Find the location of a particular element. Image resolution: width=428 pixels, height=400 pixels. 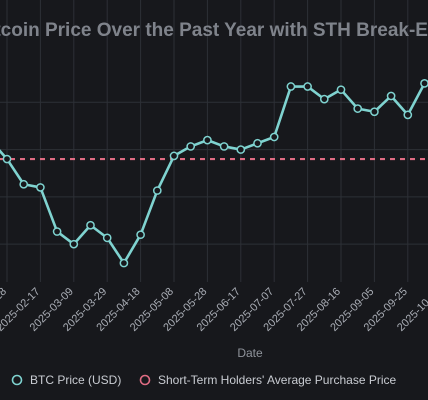

legend-item-btc-price: BTC Price (USD) is located at coordinates (66, 380).